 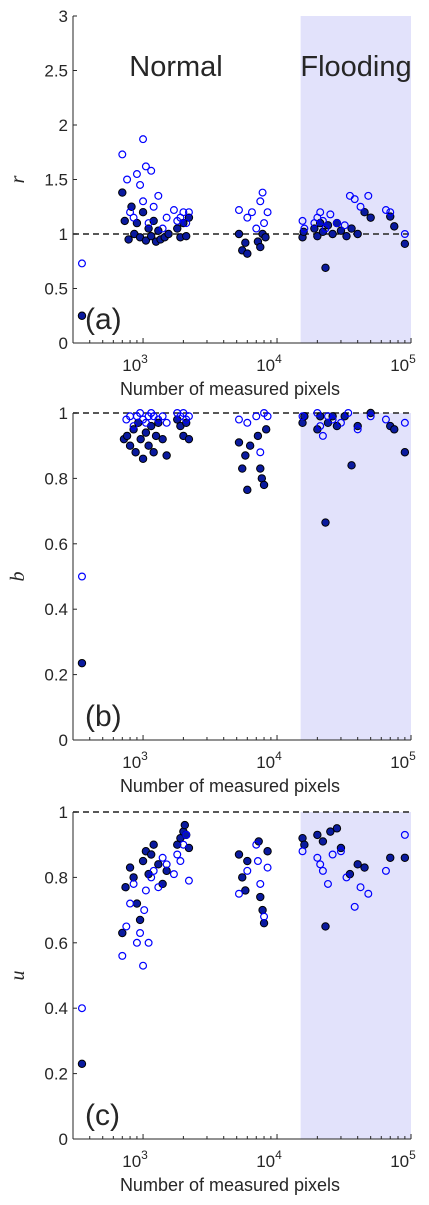 What do you see at coordinates (403, 1159) in the screenshot?
I see `x-tick-label: 10⁵` at bounding box center [403, 1159].